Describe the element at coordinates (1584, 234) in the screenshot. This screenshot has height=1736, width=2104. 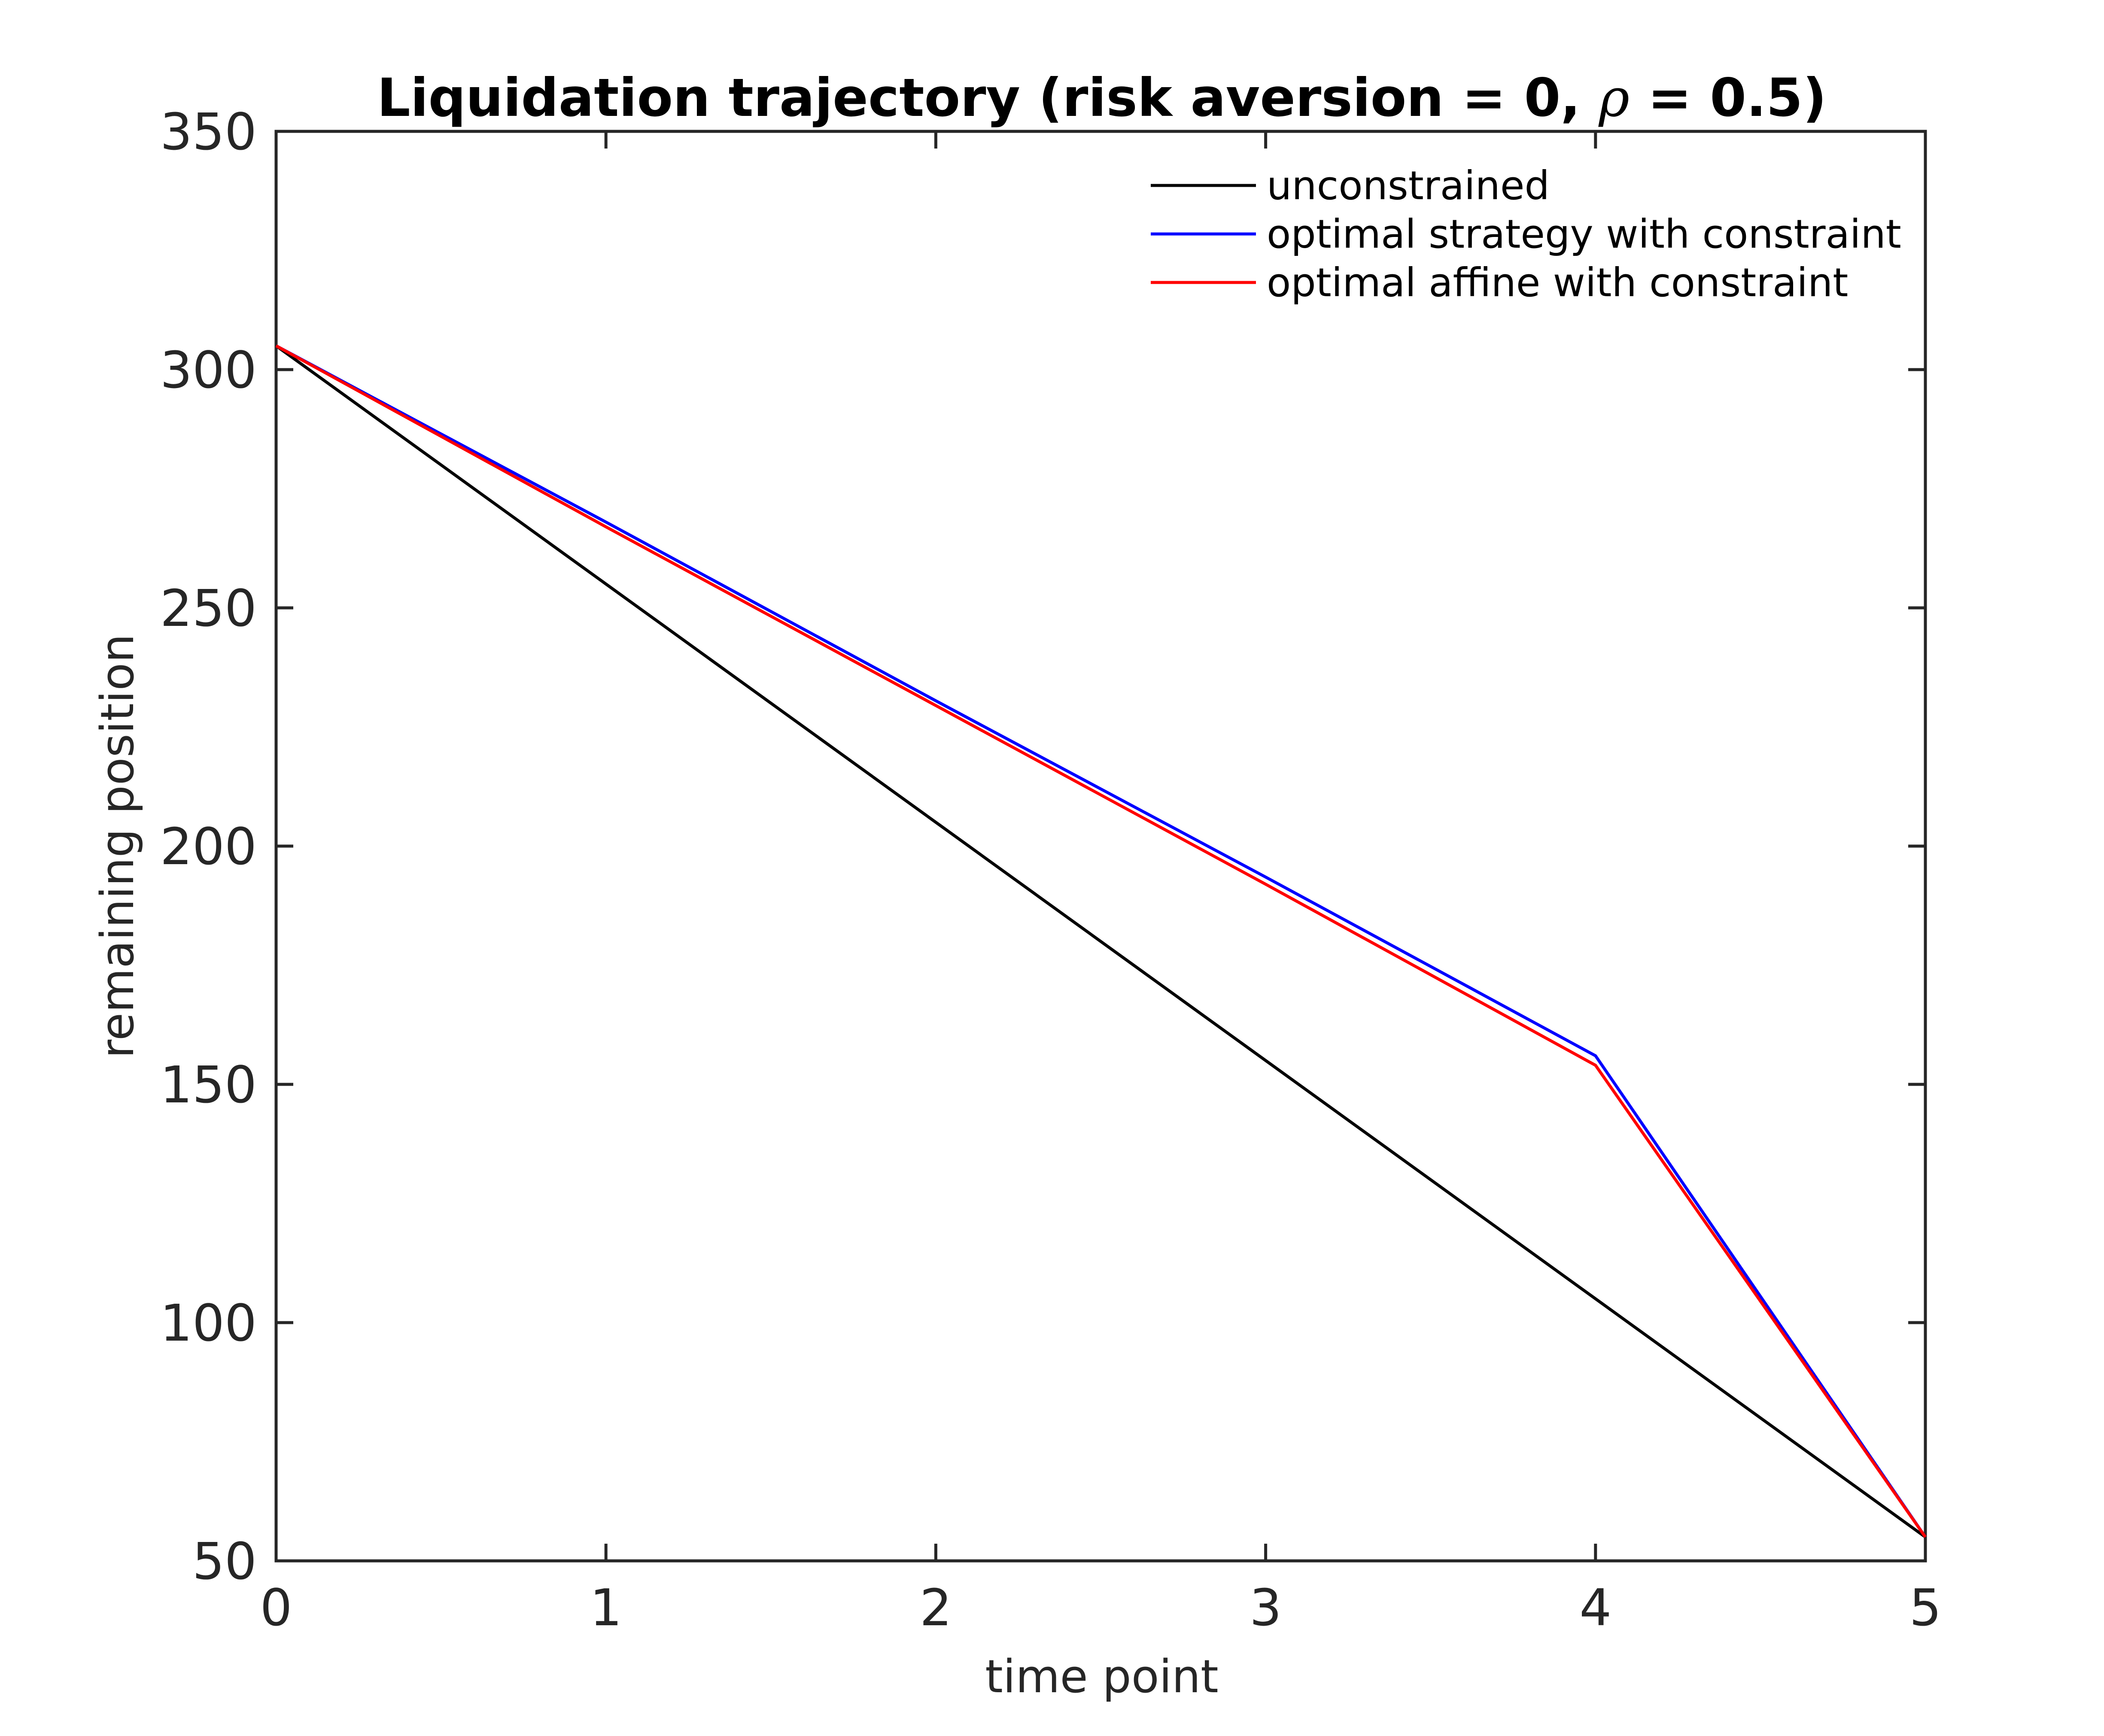
I see `legend-label-2: optimal strategy with constraint` at that location.